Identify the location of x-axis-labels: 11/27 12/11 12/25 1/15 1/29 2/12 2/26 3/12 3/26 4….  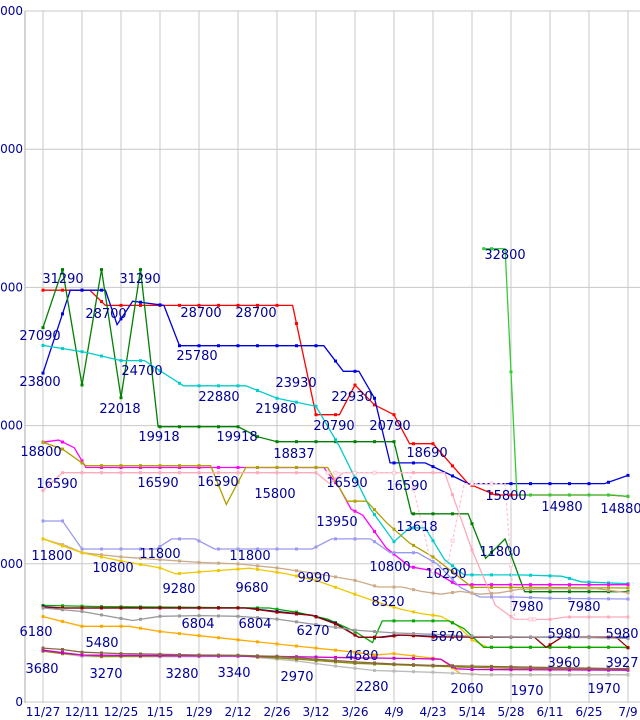
(332, 712).